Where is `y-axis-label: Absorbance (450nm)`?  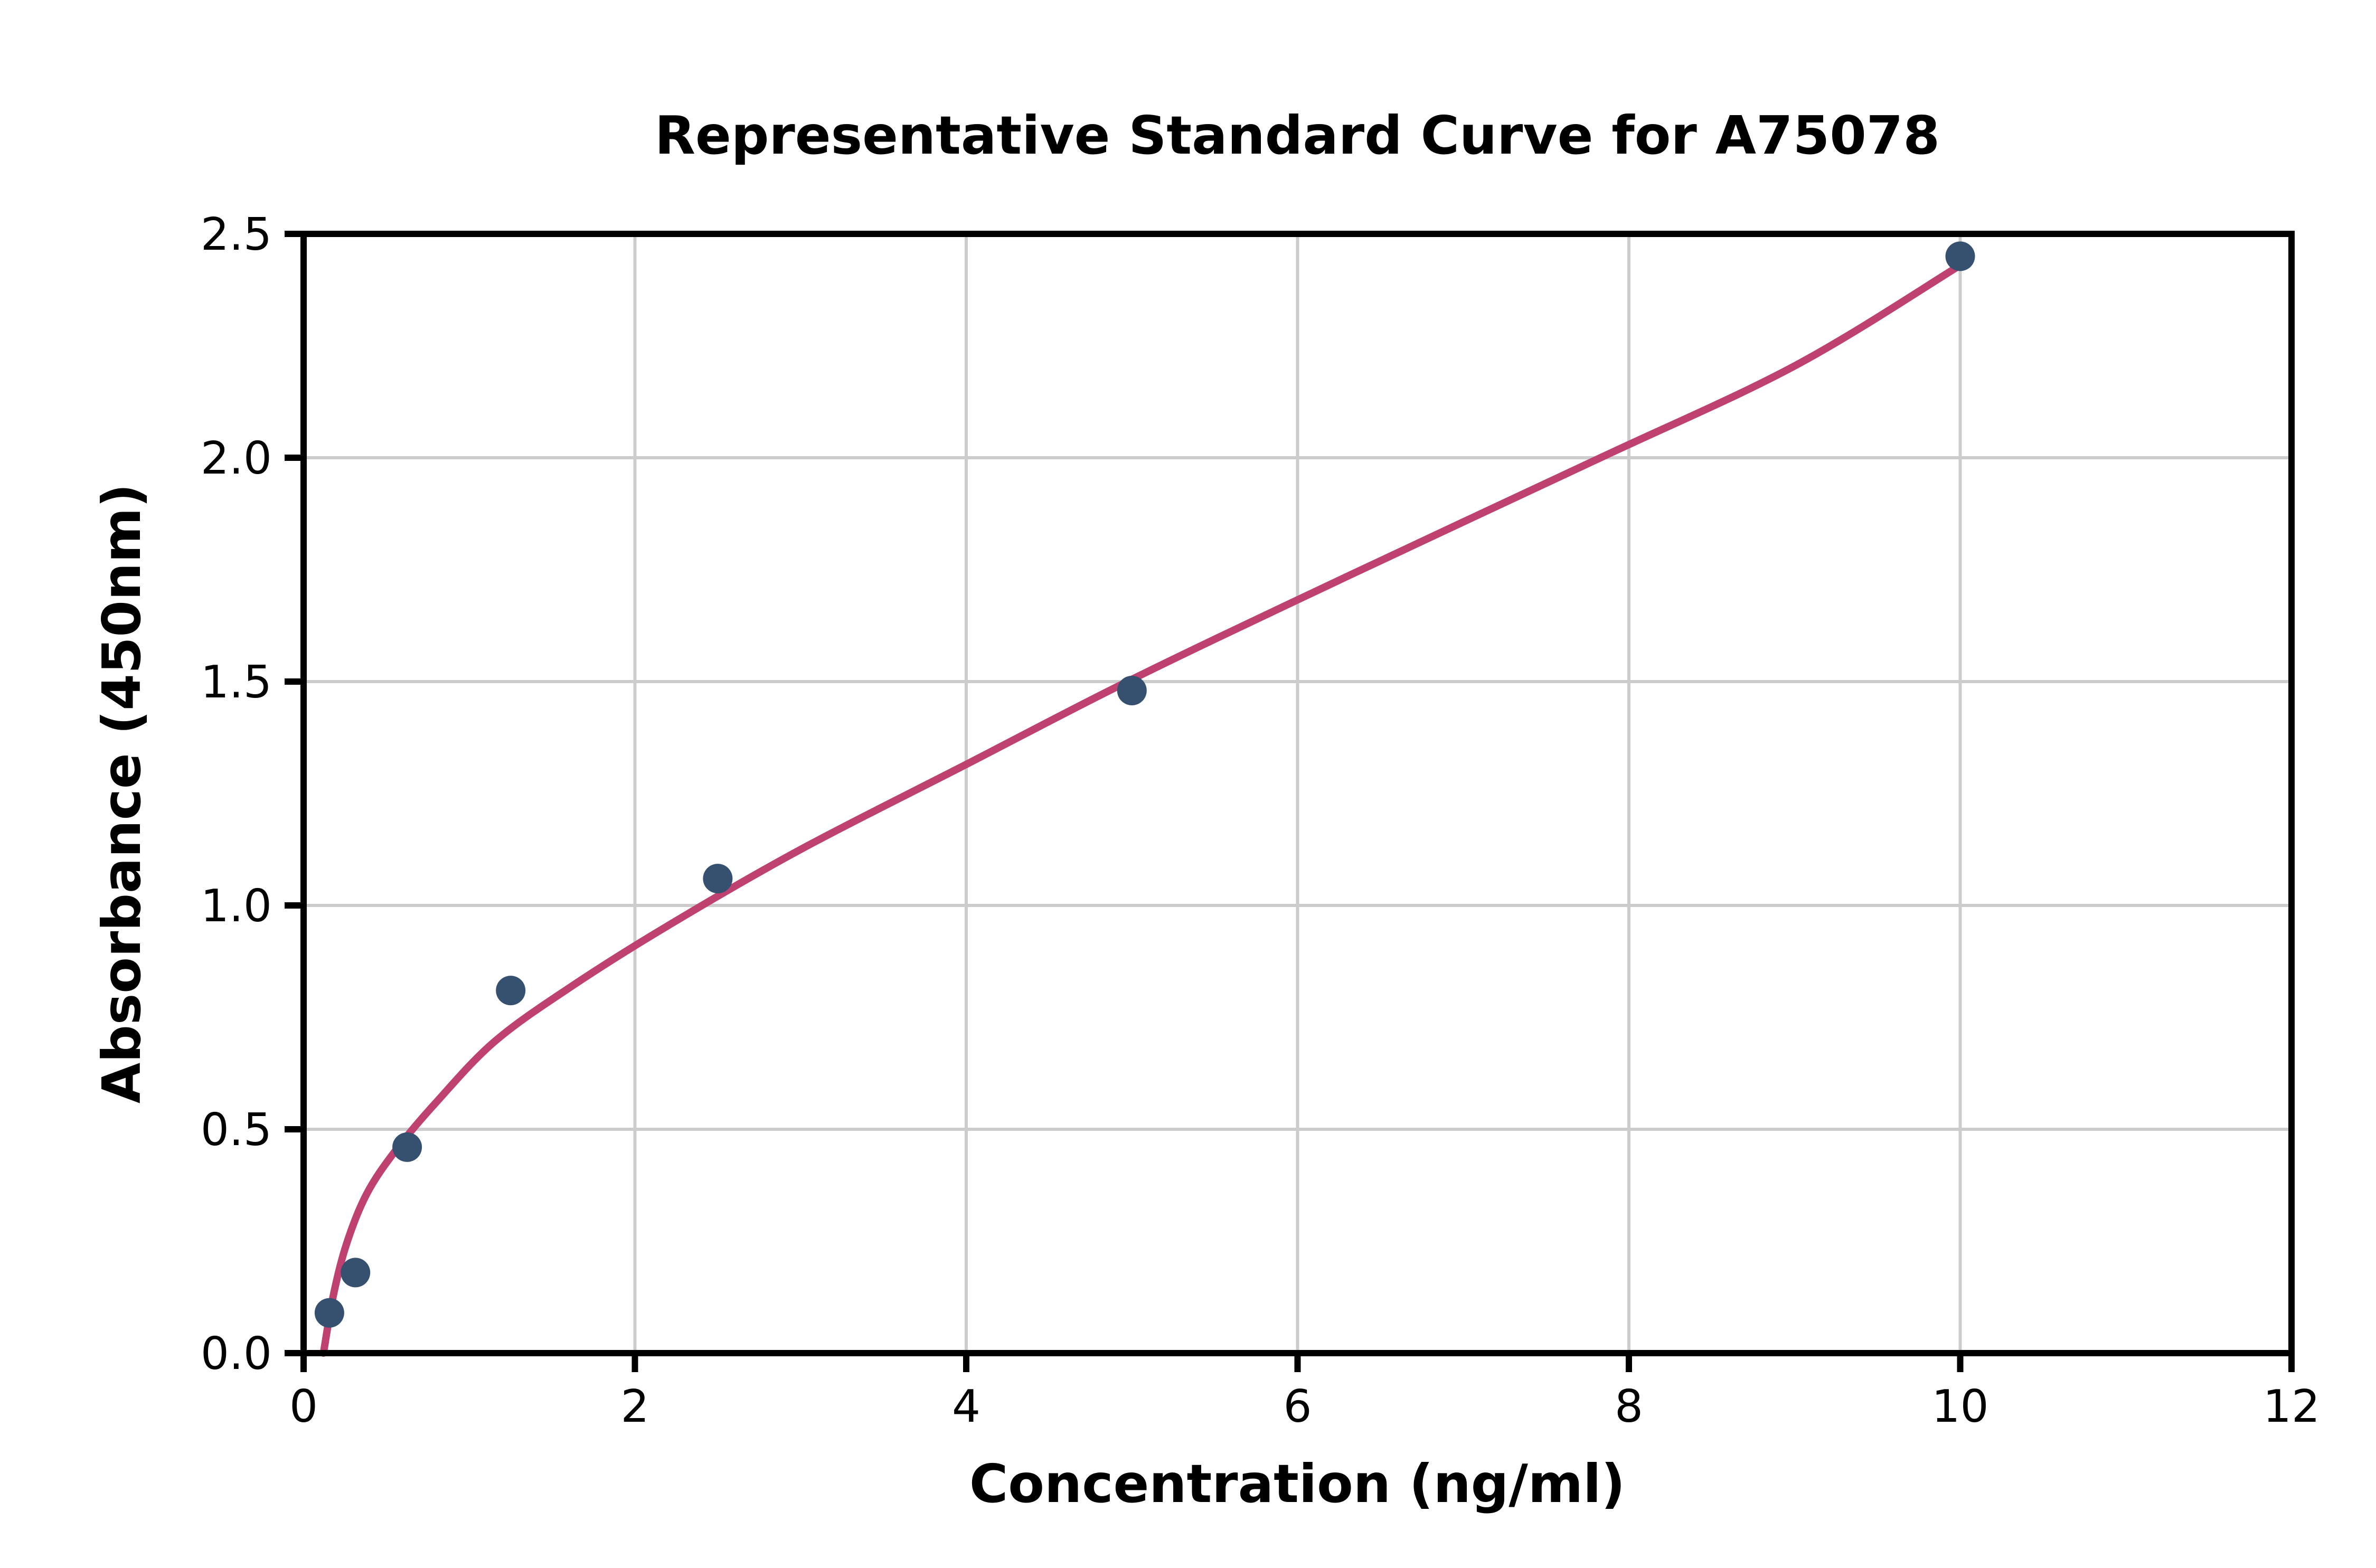 y-axis-label: Absorbance (450nm) is located at coordinates (122, 793).